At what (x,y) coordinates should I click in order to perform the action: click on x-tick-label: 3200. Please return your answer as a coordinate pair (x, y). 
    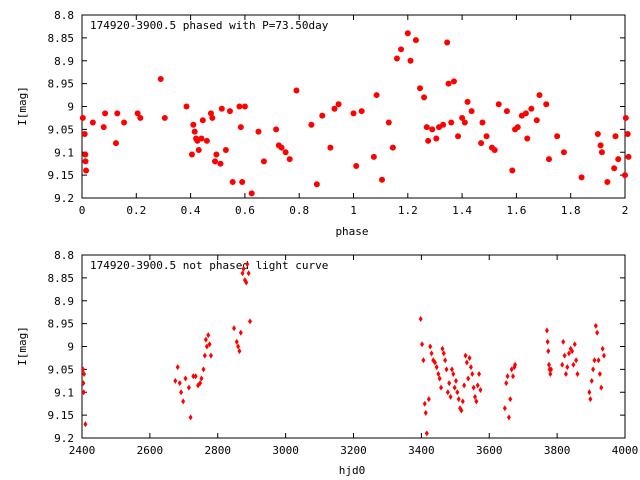
    Looking at the image, I should click on (353, 450).